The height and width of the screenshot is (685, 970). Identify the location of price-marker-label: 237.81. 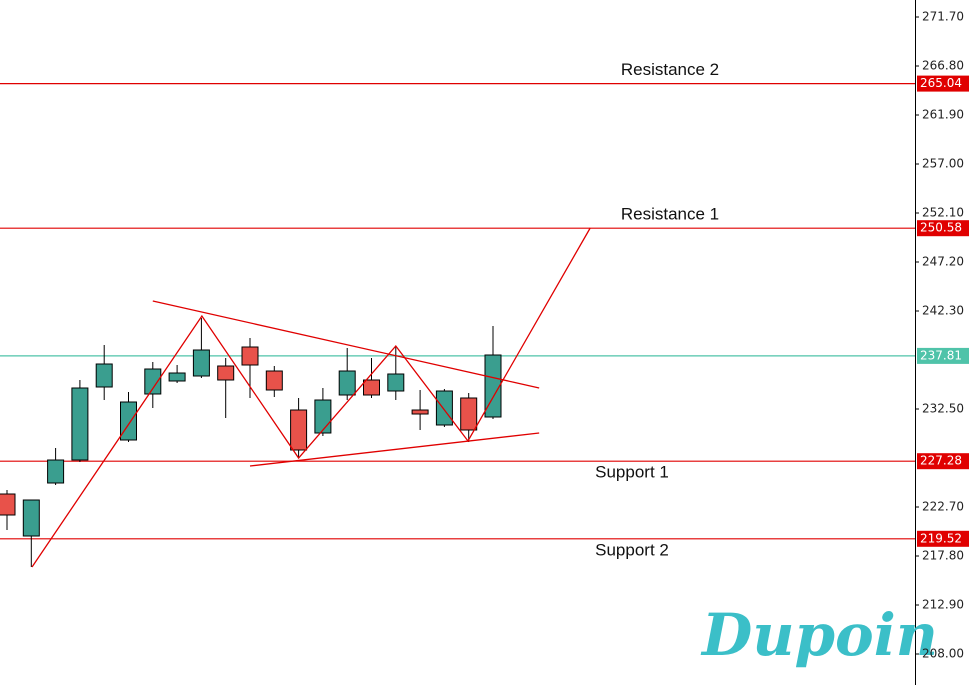
(941, 355).